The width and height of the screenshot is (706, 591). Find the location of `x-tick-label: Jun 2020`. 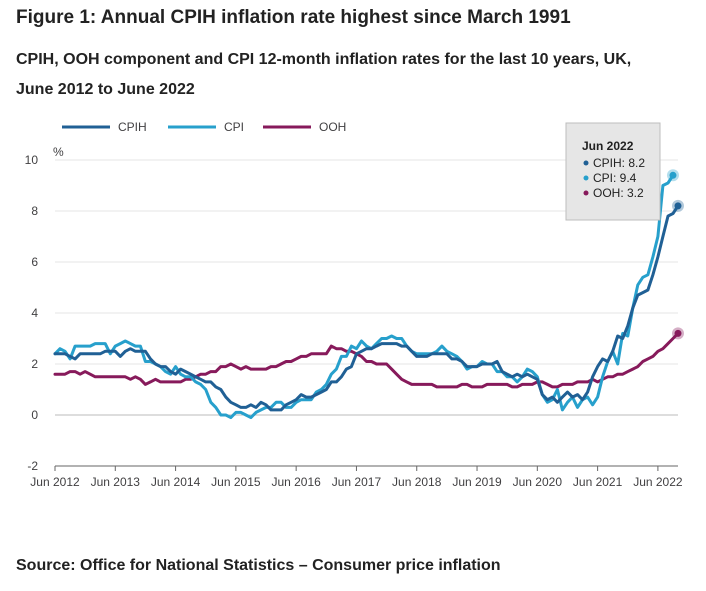

x-tick-label: Jun 2020 is located at coordinates (538, 482).